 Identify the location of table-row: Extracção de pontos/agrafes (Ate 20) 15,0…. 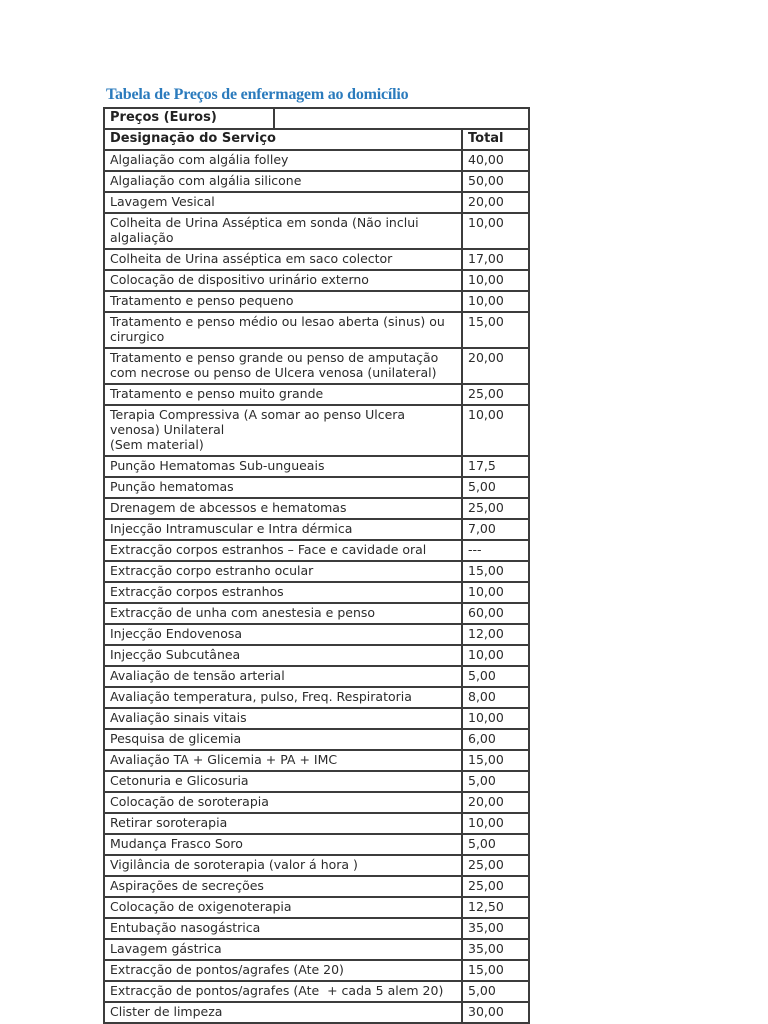
(316, 970).